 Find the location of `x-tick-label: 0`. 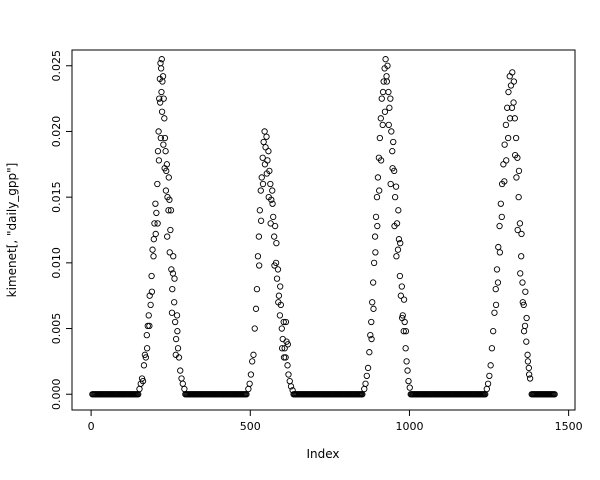

x-tick-label: 0 is located at coordinates (91, 426).